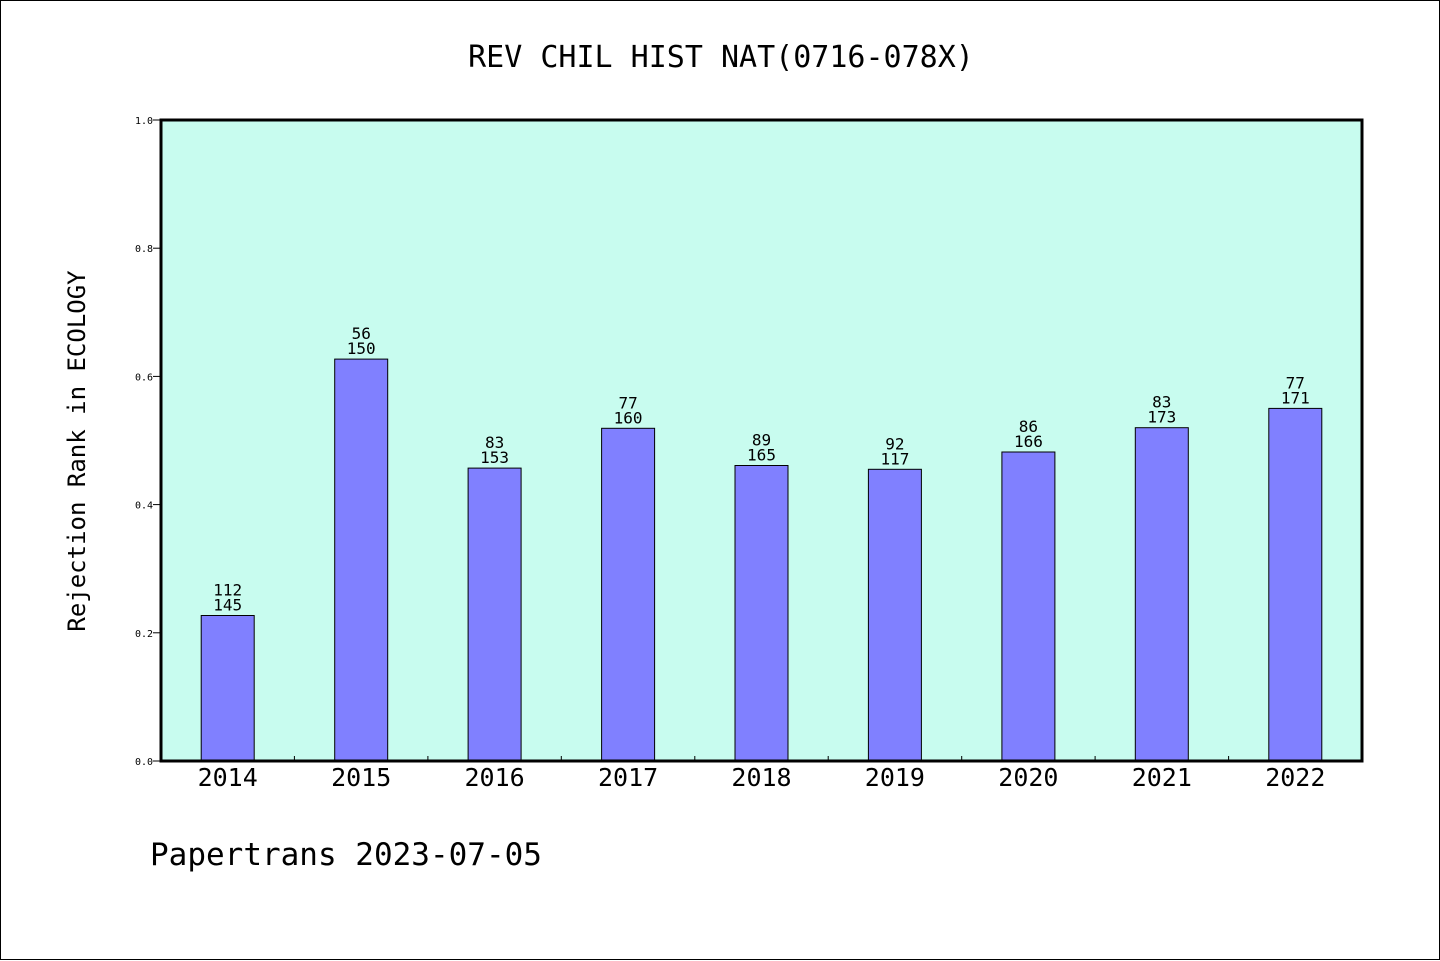 The image size is (1440, 961). Describe the element at coordinates (494, 777) in the screenshot. I see `x-tick-label-2016: 2016` at that location.